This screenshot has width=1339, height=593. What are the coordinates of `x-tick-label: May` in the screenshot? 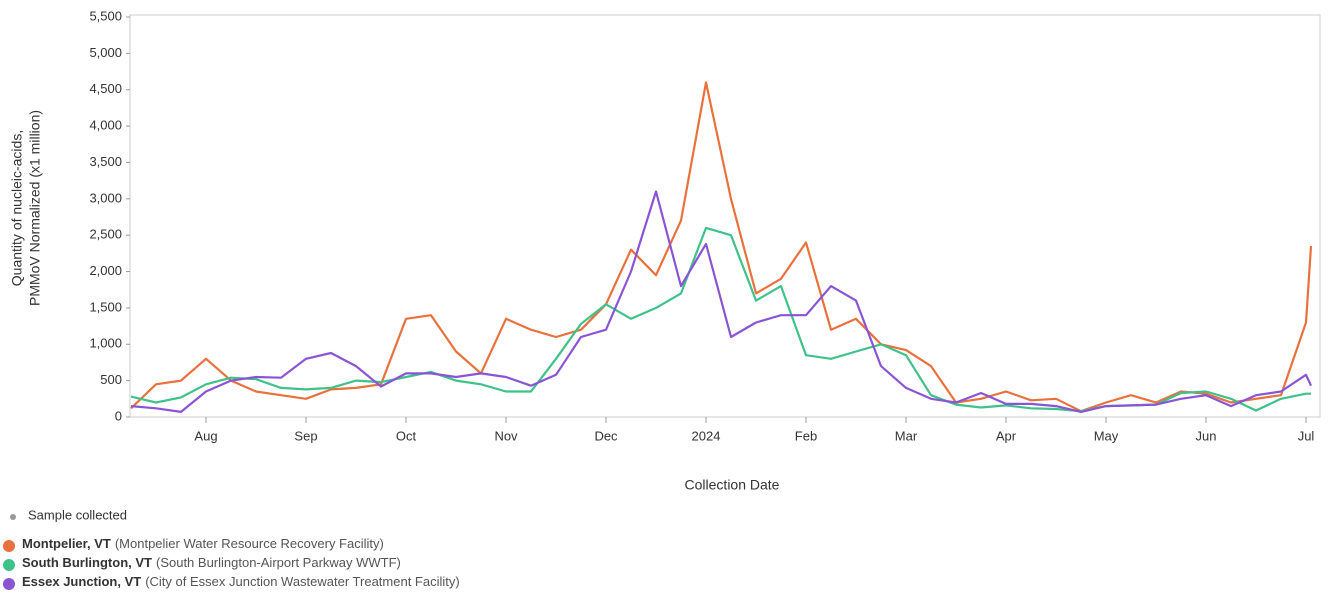 It's located at (1106, 435).